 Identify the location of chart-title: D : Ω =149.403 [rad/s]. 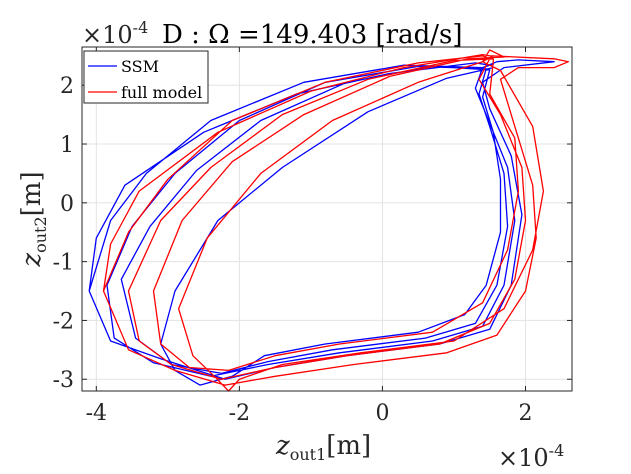
(312, 35).